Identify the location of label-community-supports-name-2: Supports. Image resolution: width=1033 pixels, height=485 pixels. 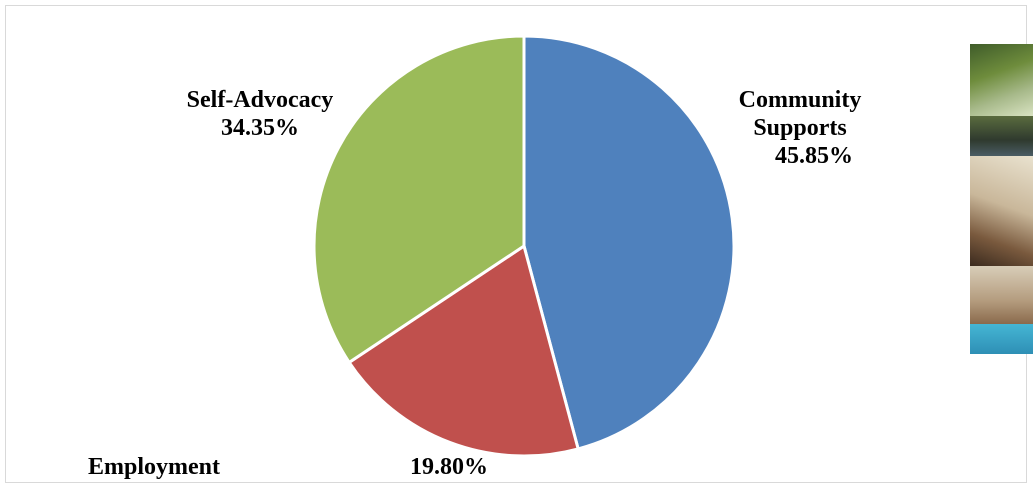
(800, 128).